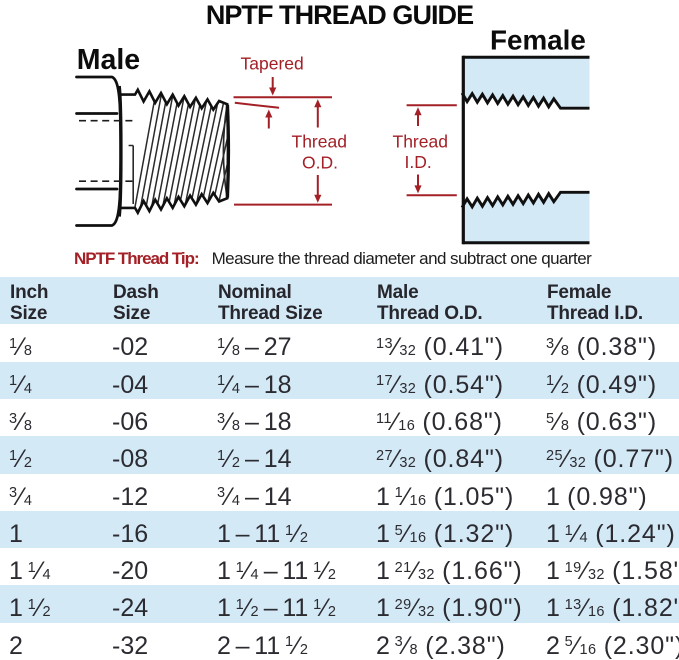 Image resolution: width=679 pixels, height=660 pixels. Describe the element at coordinates (320, 163) in the screenshot. I see `svg-text: O.D.` at that location.